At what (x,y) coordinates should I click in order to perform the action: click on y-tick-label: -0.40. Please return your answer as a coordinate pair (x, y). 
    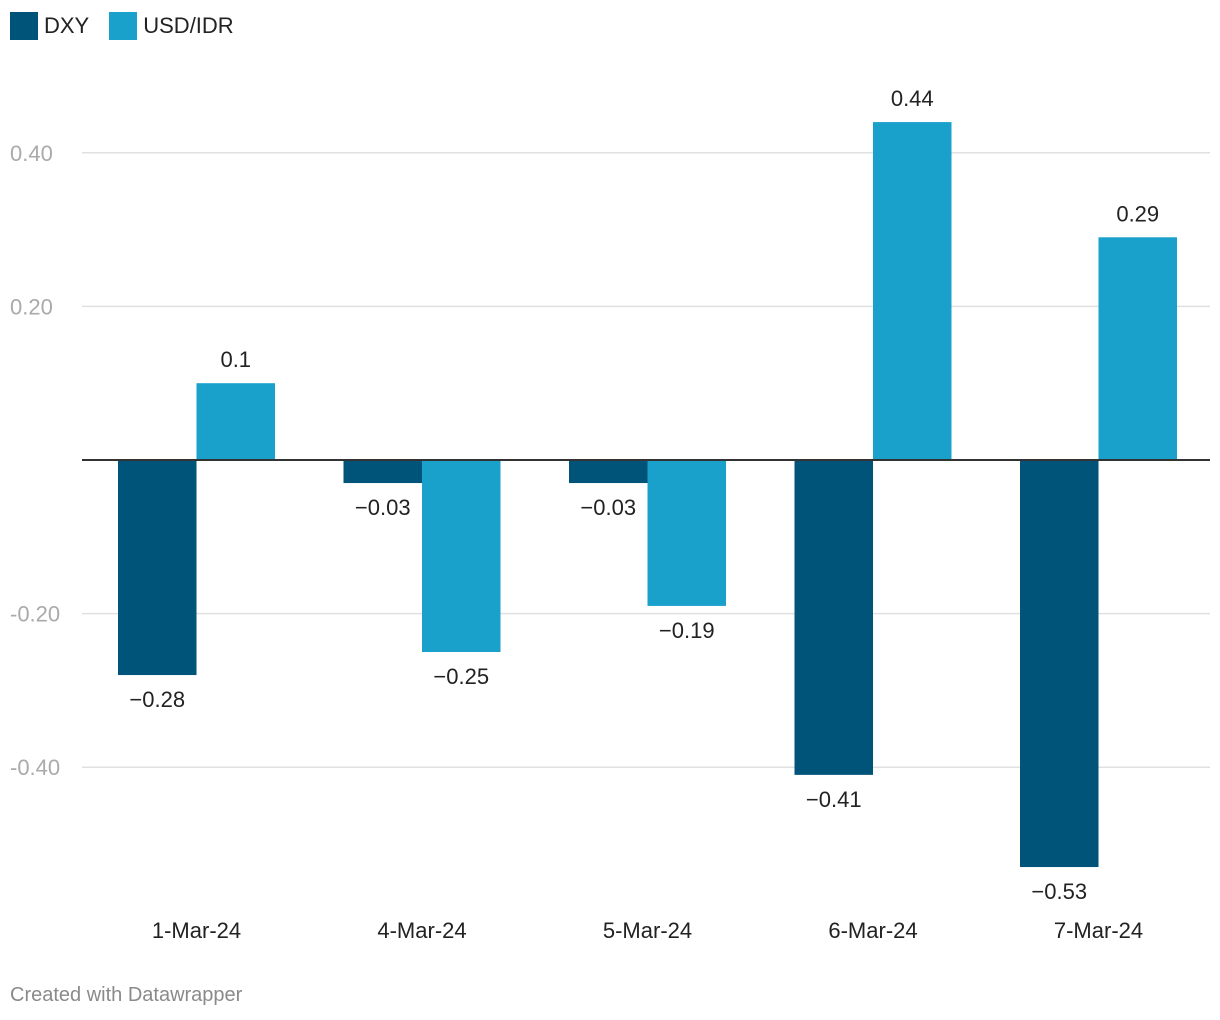
    Looking at the image, I should click on (35, 767).